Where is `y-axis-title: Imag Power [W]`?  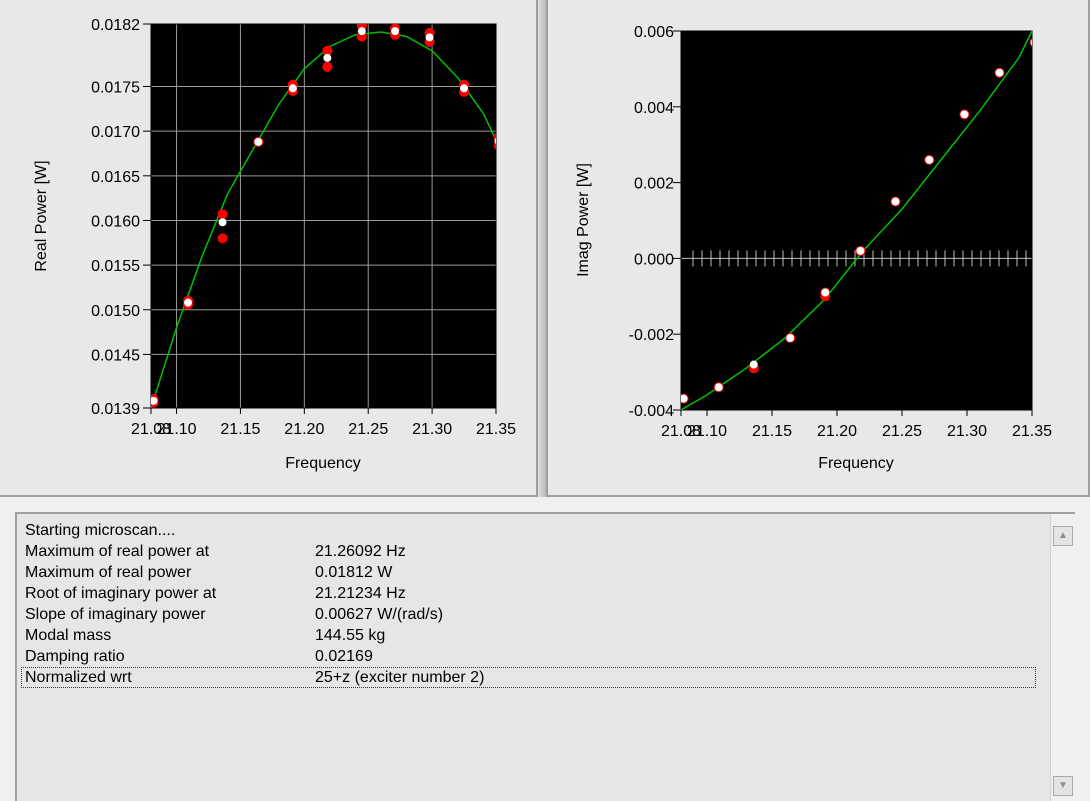 y-axis-title: Imag Power [W] is located at coordinates (583, 220).